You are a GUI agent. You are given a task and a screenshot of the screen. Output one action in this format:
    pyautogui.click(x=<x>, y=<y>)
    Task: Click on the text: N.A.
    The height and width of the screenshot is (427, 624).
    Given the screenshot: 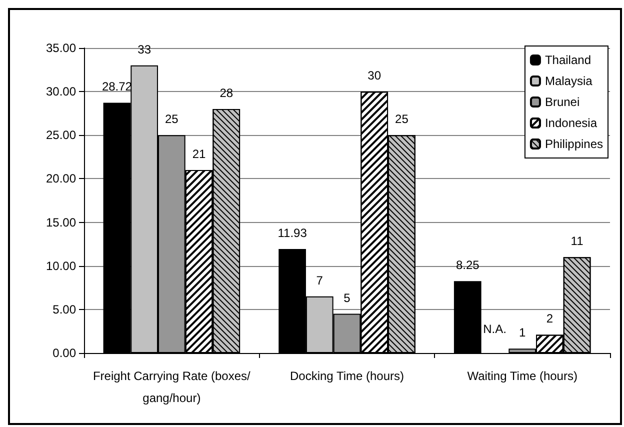 What is the action you would take?
    pyautogui.click(x=494, y=329)
    